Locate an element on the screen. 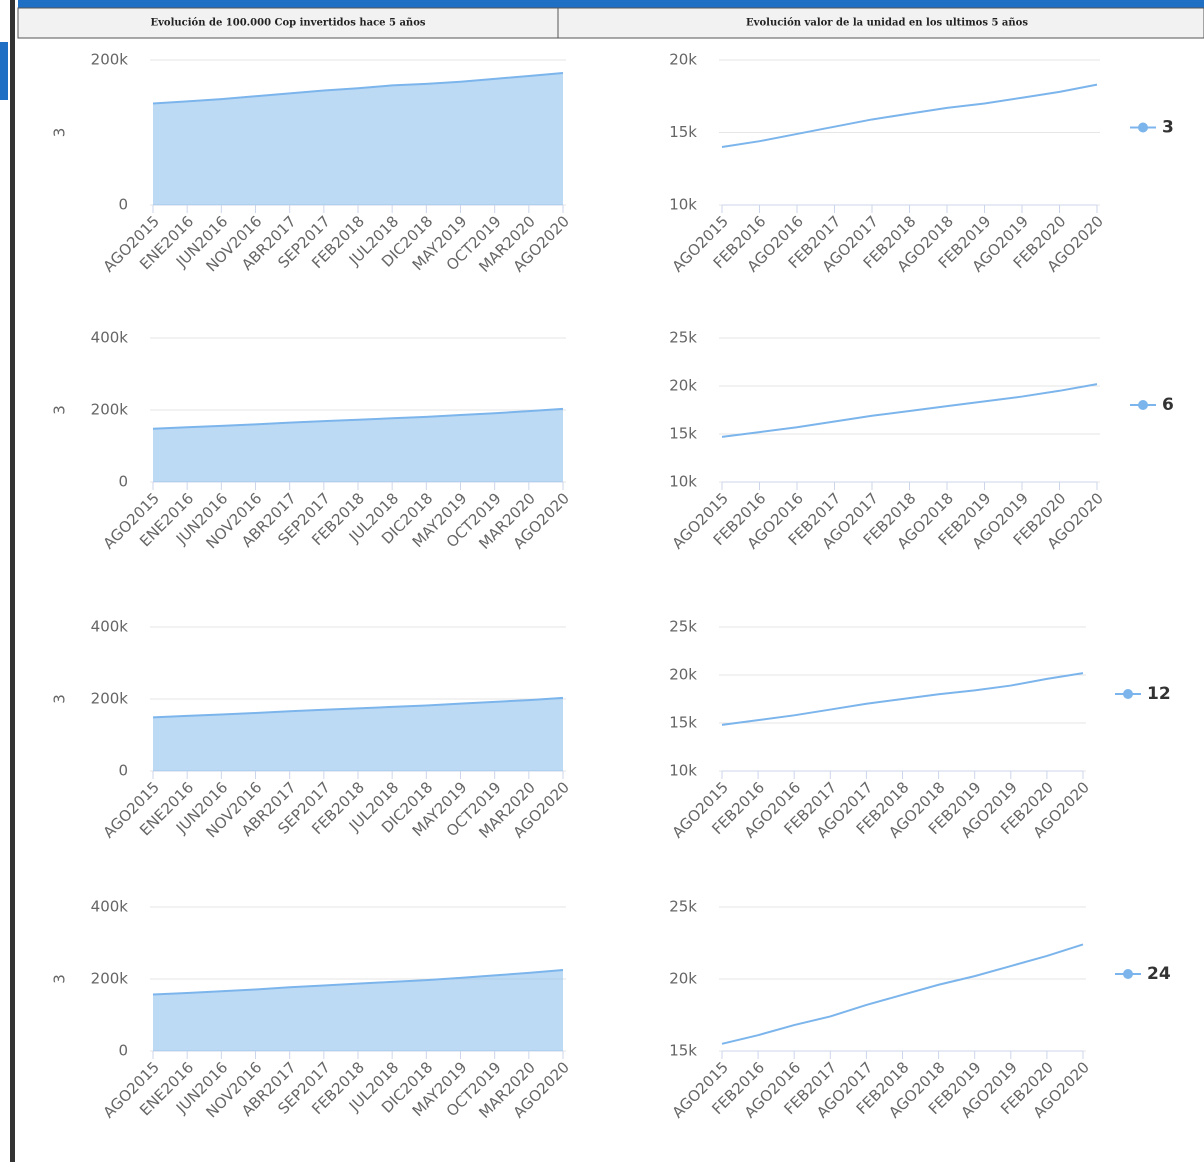 The width and height of the screenshot is (1204, 1166). legend-label: 6 is located at coordinates (1168, 405).